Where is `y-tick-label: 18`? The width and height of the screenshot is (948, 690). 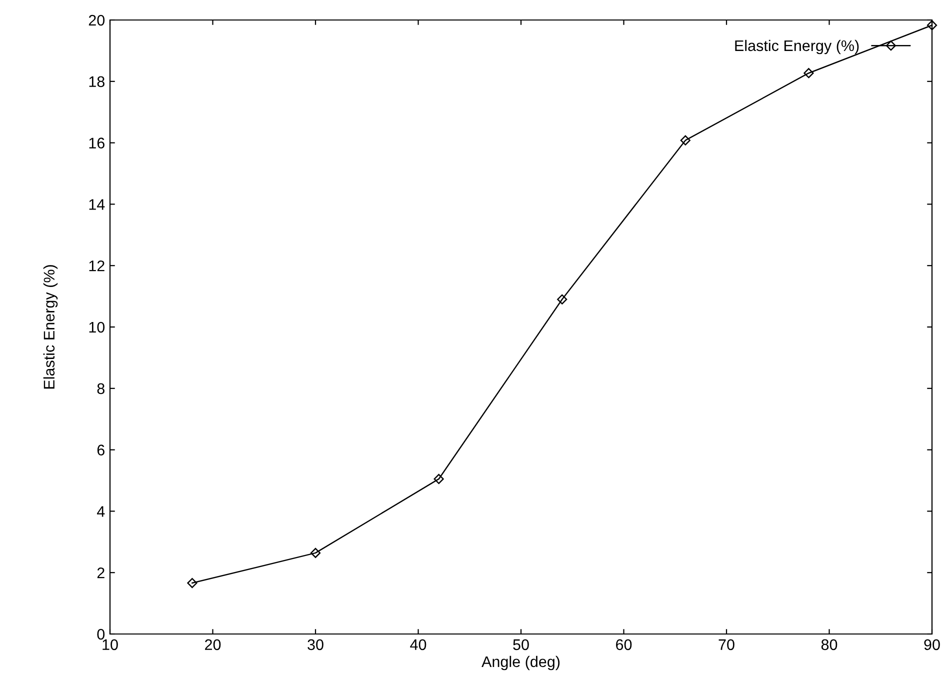 y-tick-label: 18 is located at coordinates (96, 82).